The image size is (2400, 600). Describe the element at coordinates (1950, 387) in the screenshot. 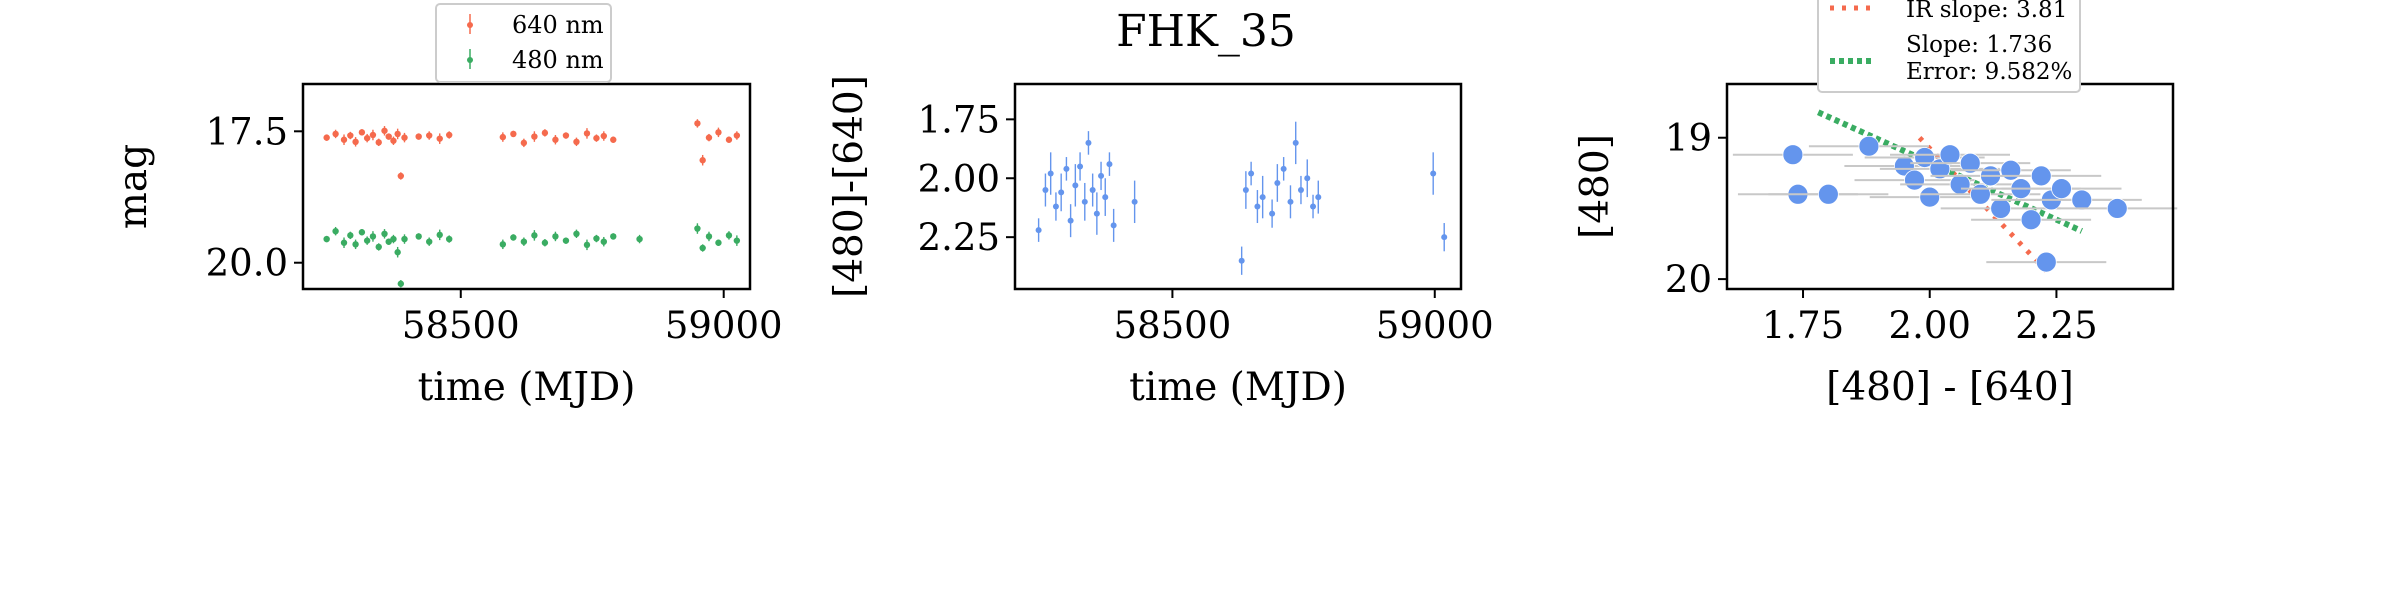

I see `x-axis-label: [480] - [640]` at that location.